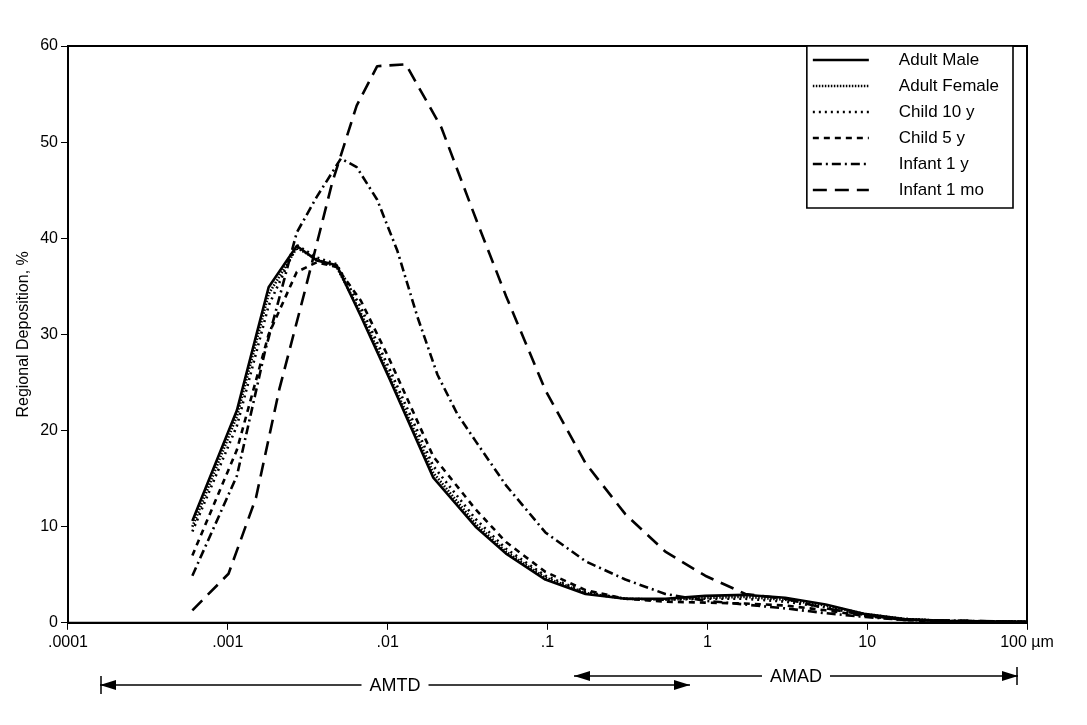 The height and width of the screenshot is (725, 1087). What do you see at coordinates (939, 59) in the screenshot?
I see `legend-label: Adult Male` at bounding box center [939, 59].